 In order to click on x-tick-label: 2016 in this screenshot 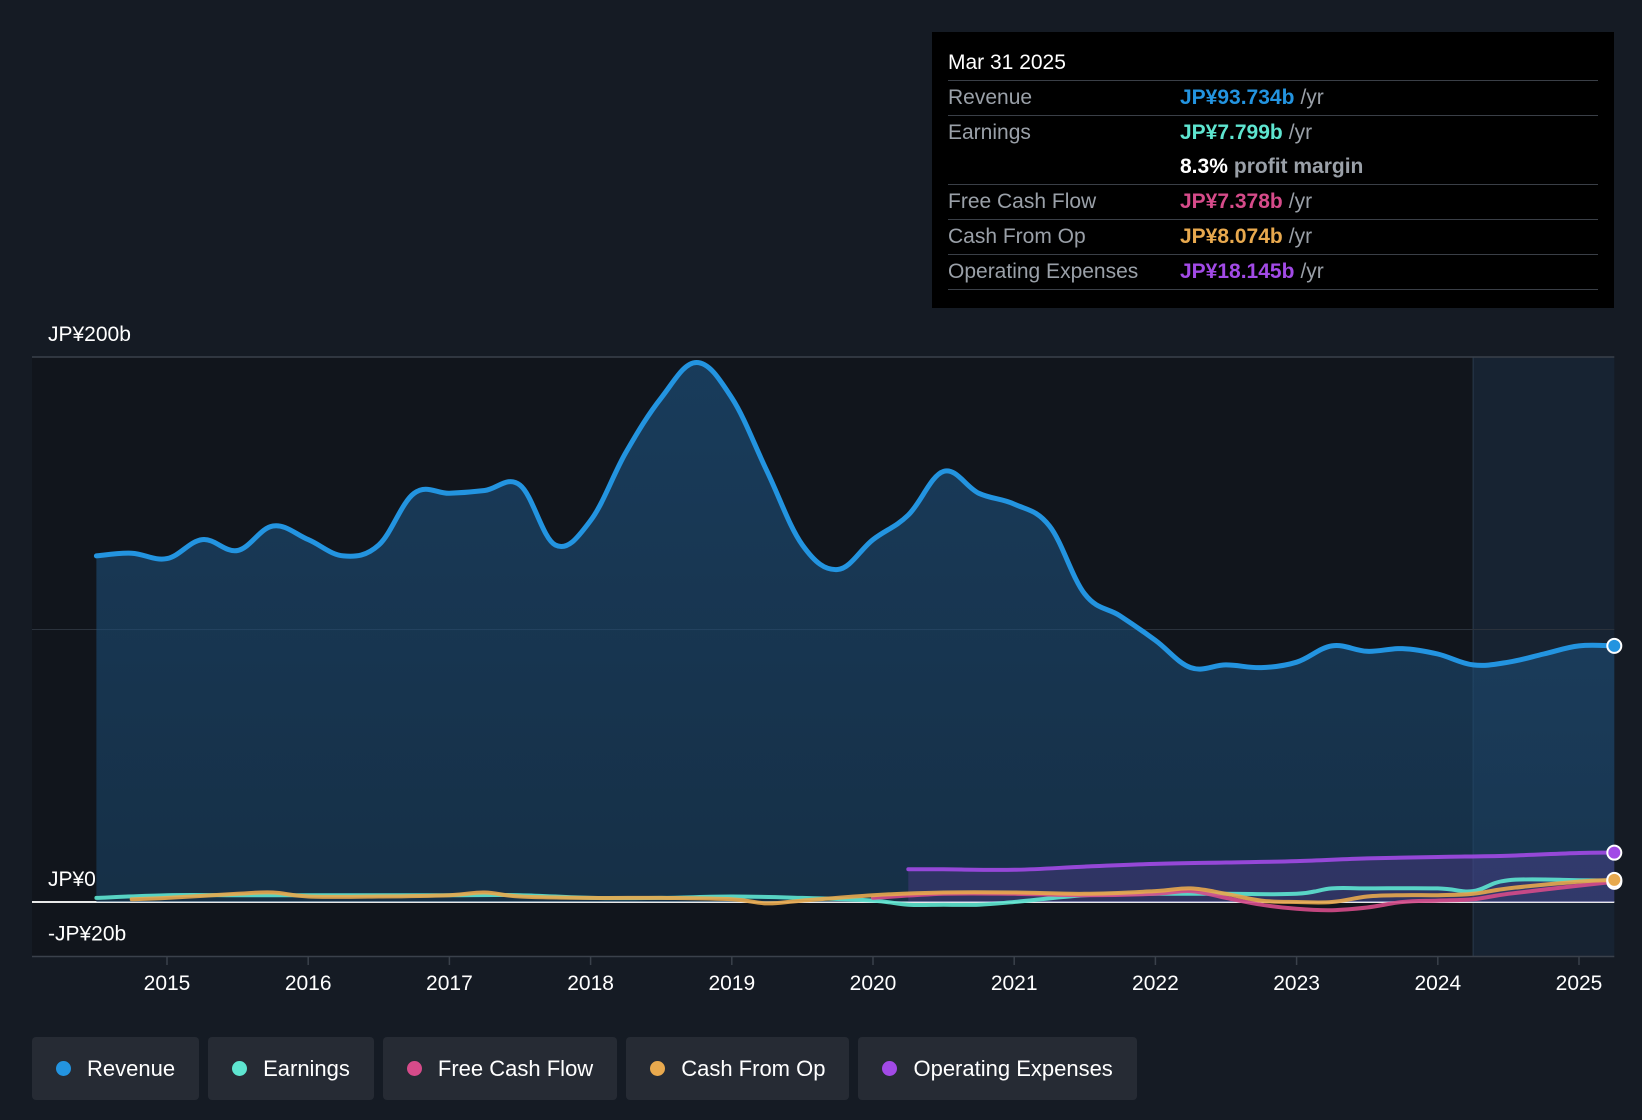, I will do `click(308, 983)`.